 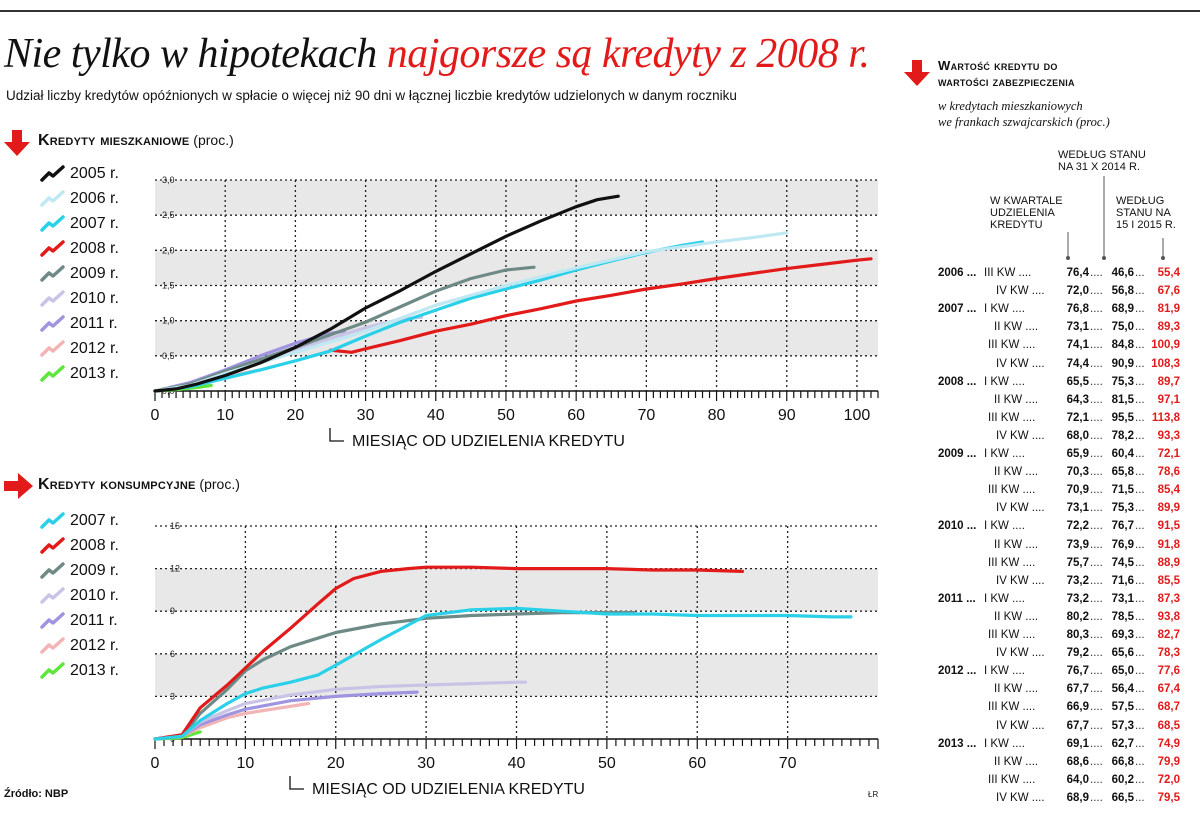 I want to click on table-row: IV KW .... 68,9.... 66,5... 79,5, so click(x=1088, y=797).